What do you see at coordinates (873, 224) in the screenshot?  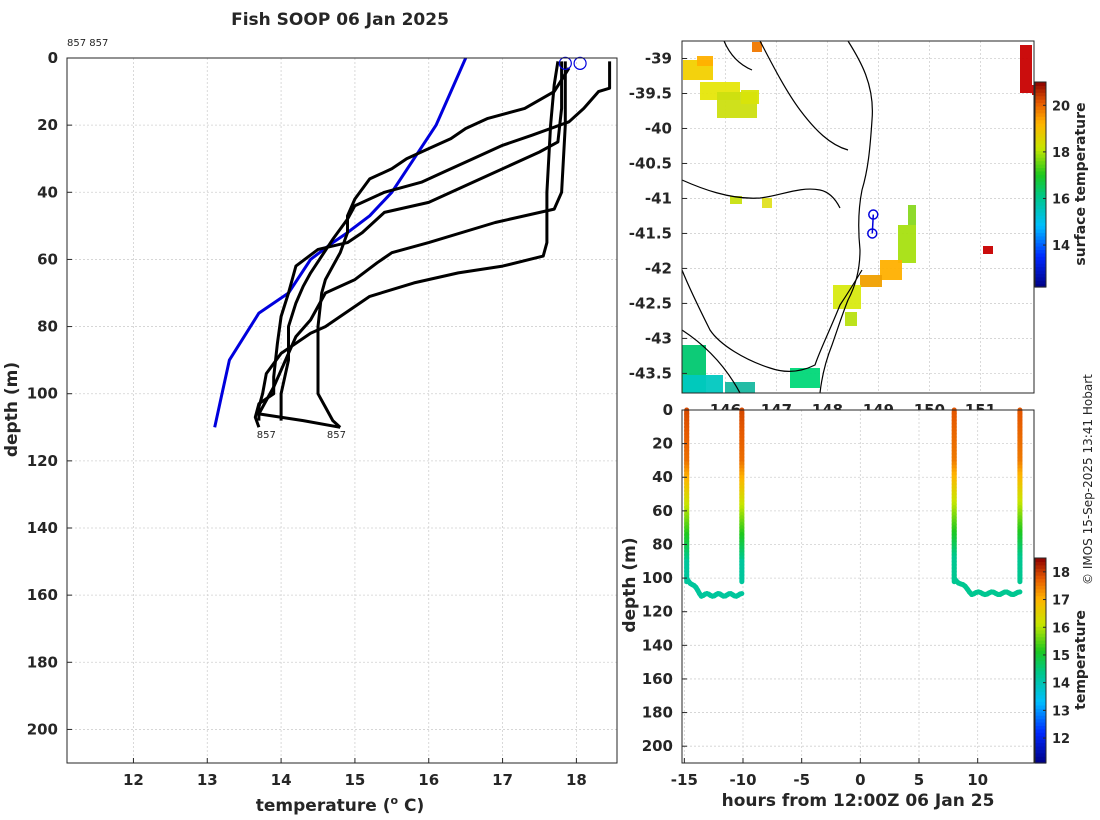 I see `track-line` at bounding box center [873, 224].